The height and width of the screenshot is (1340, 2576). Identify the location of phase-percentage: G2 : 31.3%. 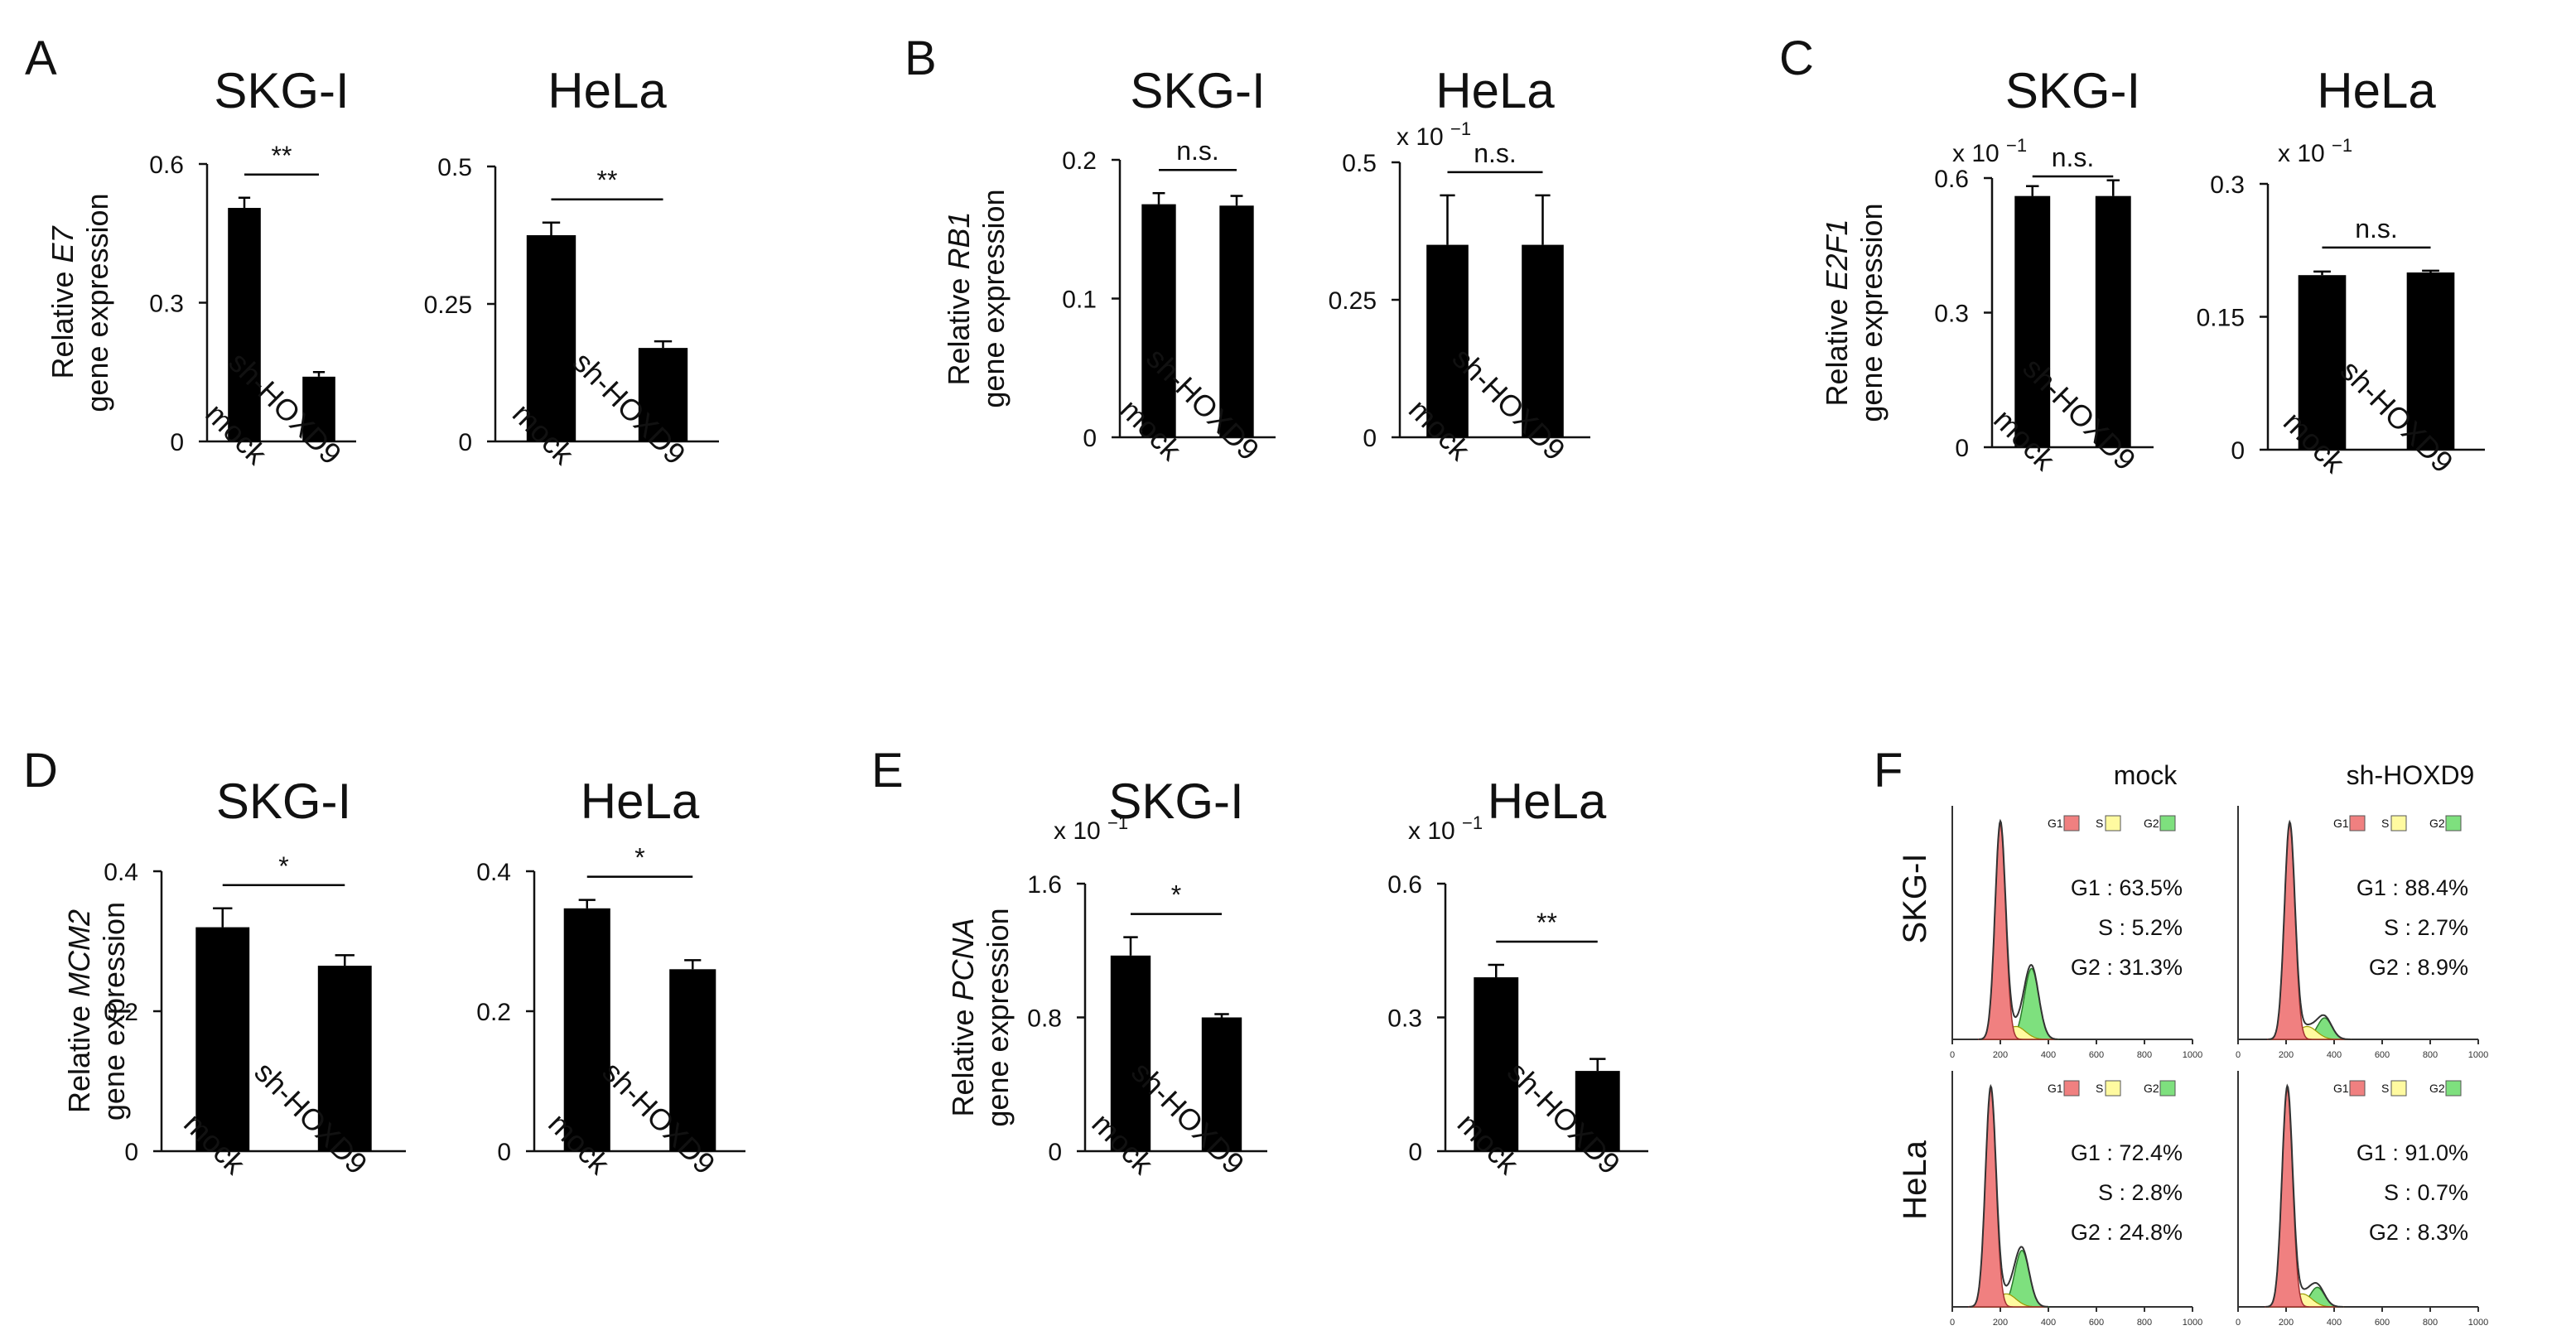
(2127, 968).